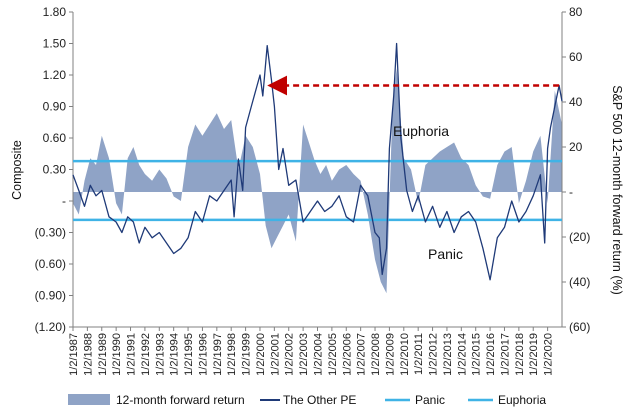  Describe the element at coordinates (505, 354) in the screenshot. I see `x-tick-label: 1/2/2017` at that location.